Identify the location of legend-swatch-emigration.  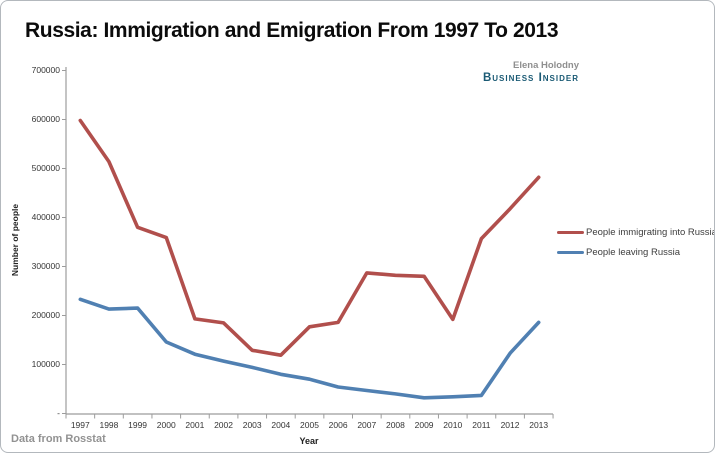
(570, 252).